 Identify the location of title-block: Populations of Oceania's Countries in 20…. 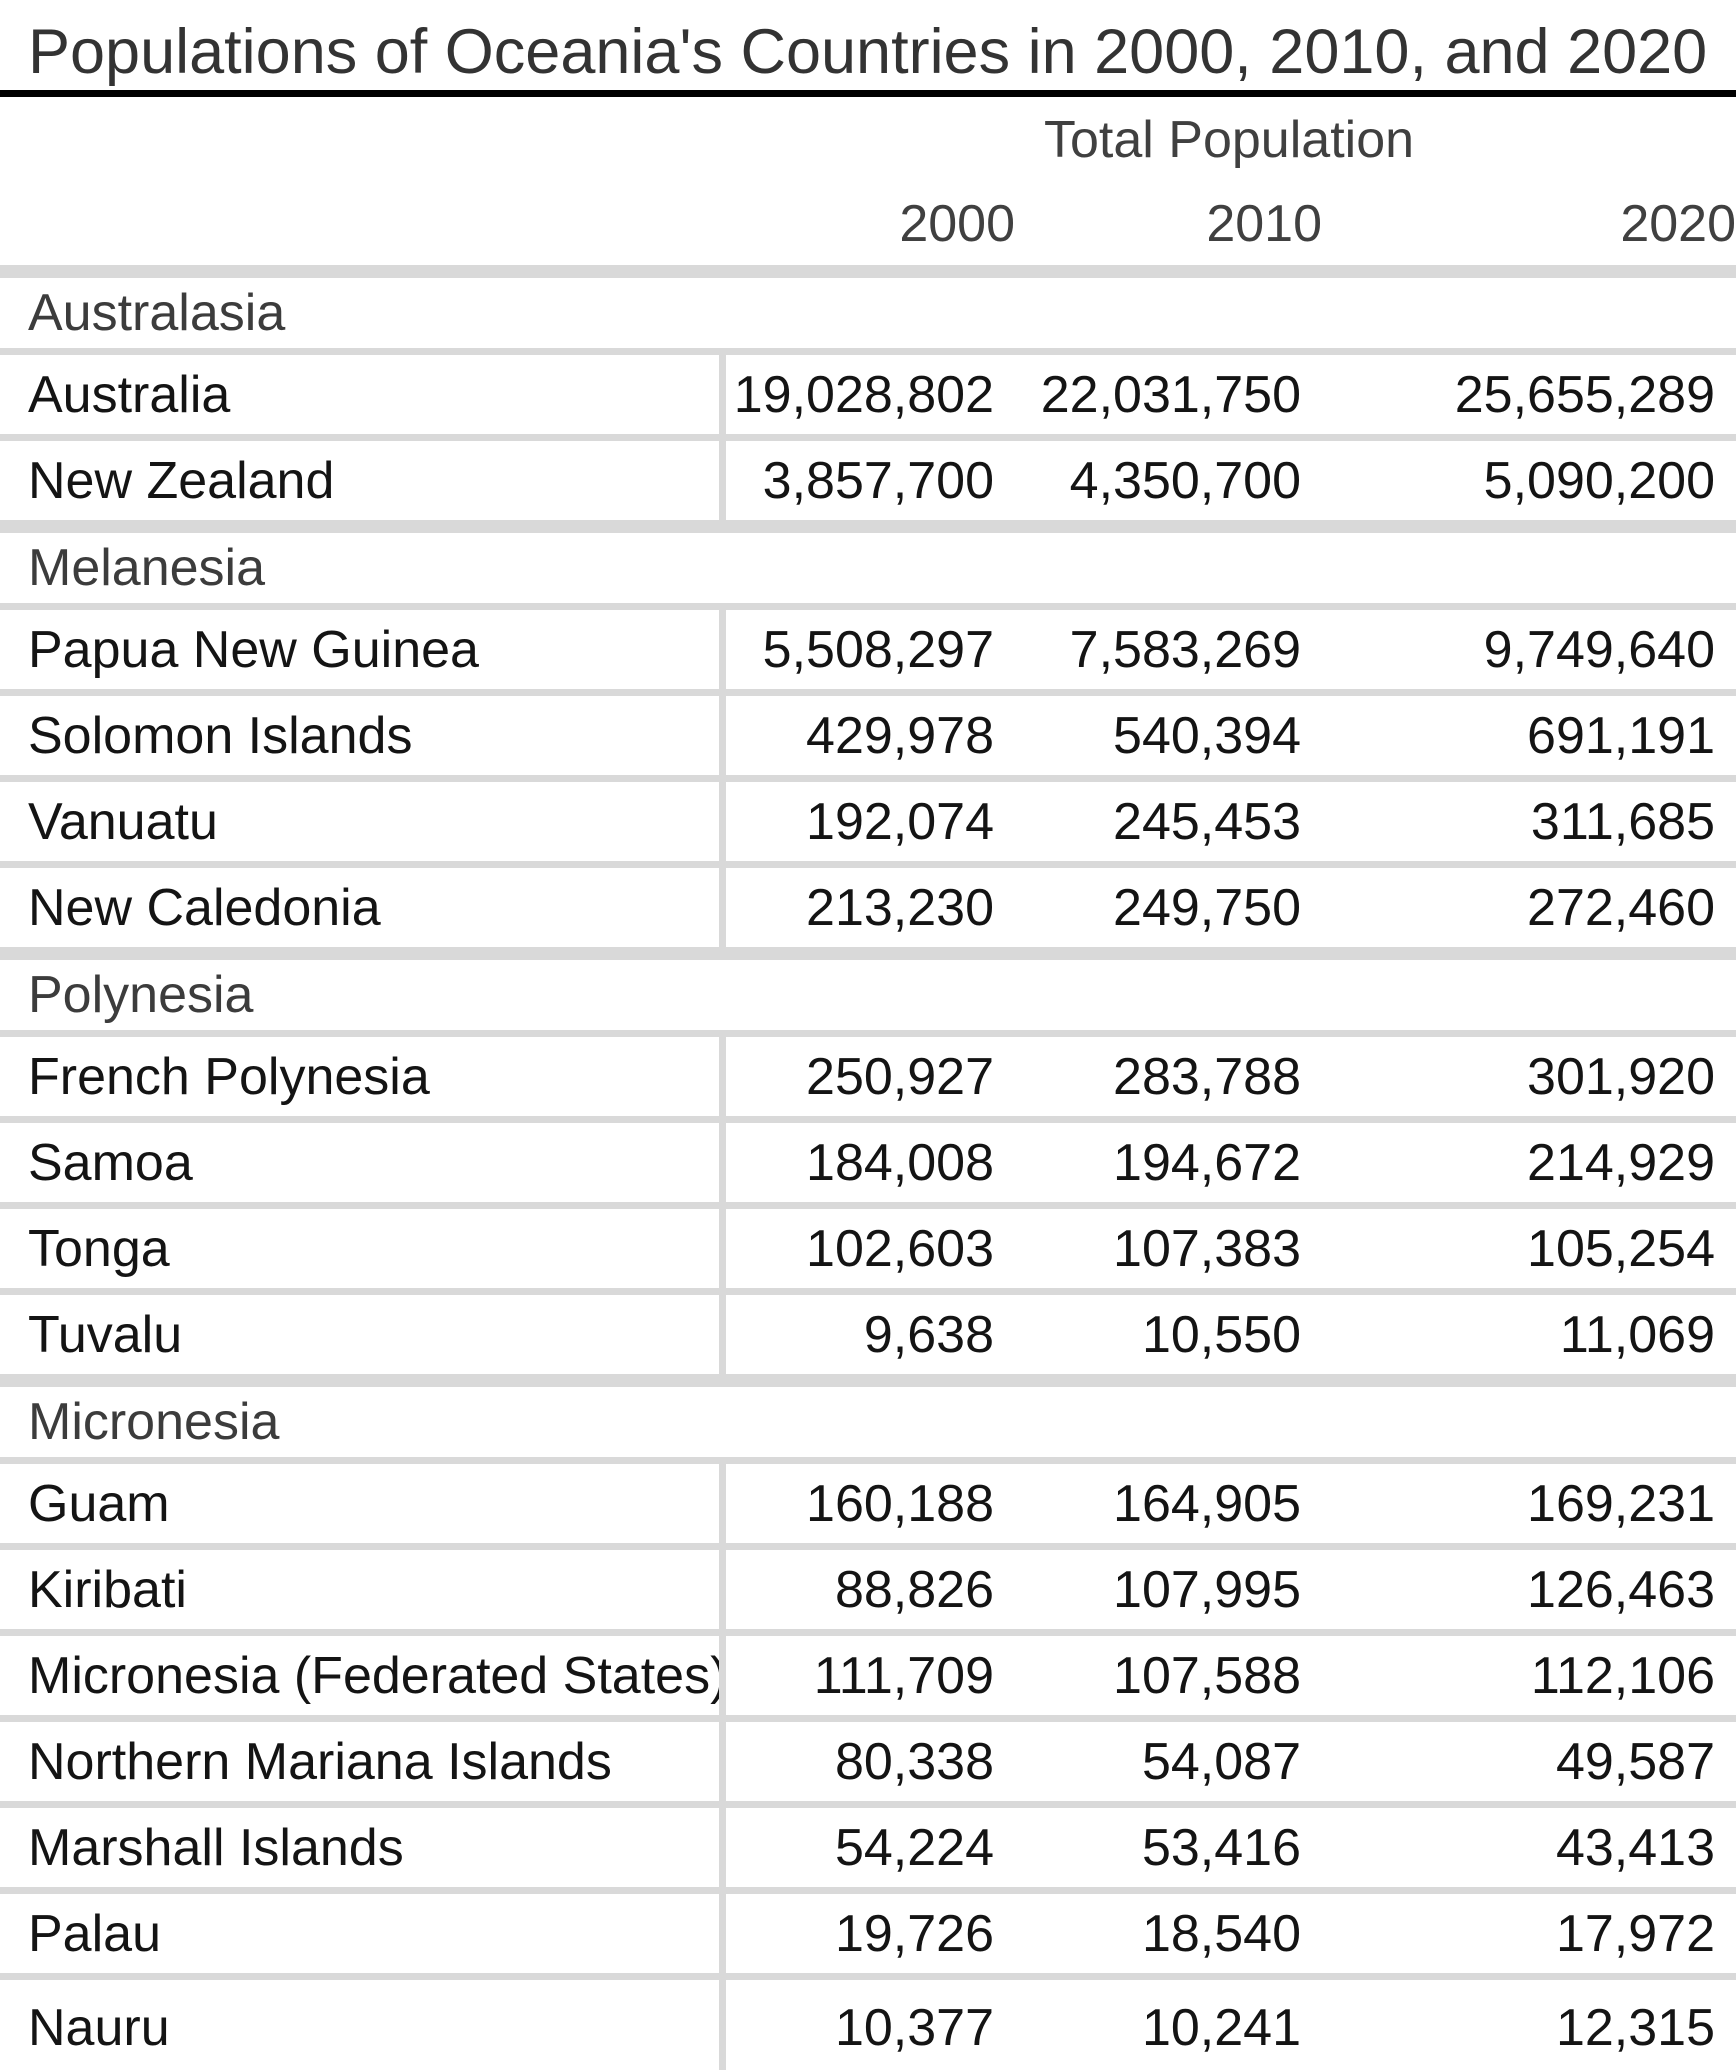
(868, 48).